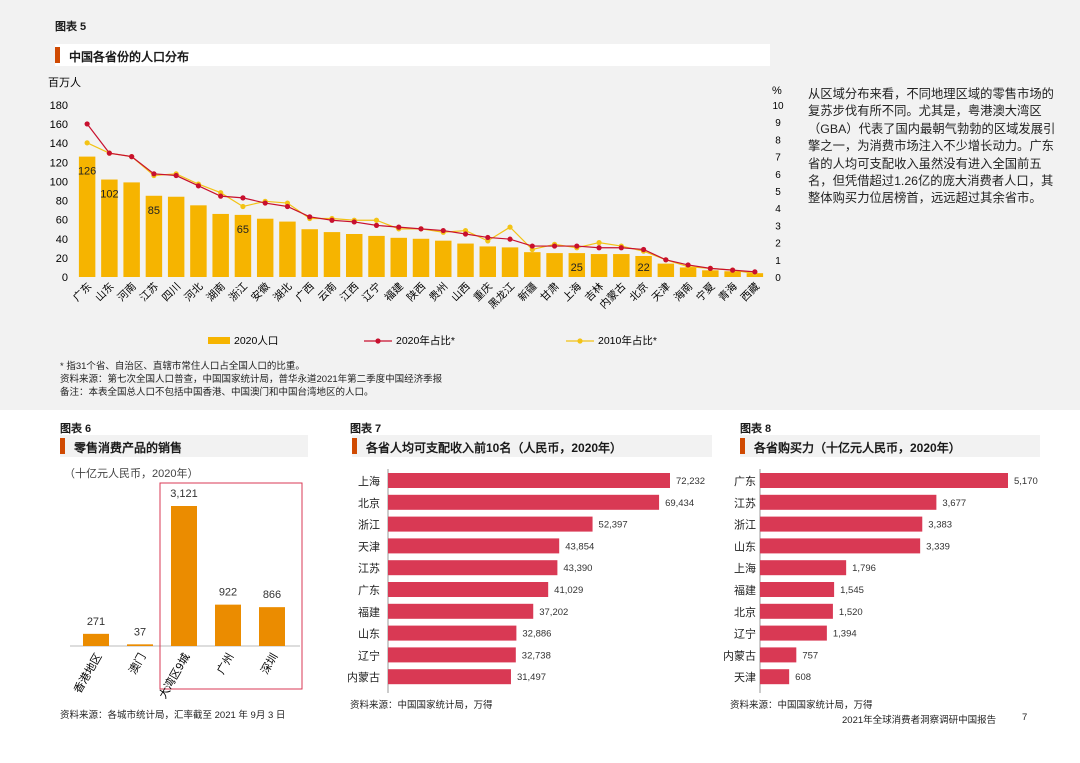 This screenshot has height=763, width=1080. I want to click on bar-value-label: 866, so click(272, 595).